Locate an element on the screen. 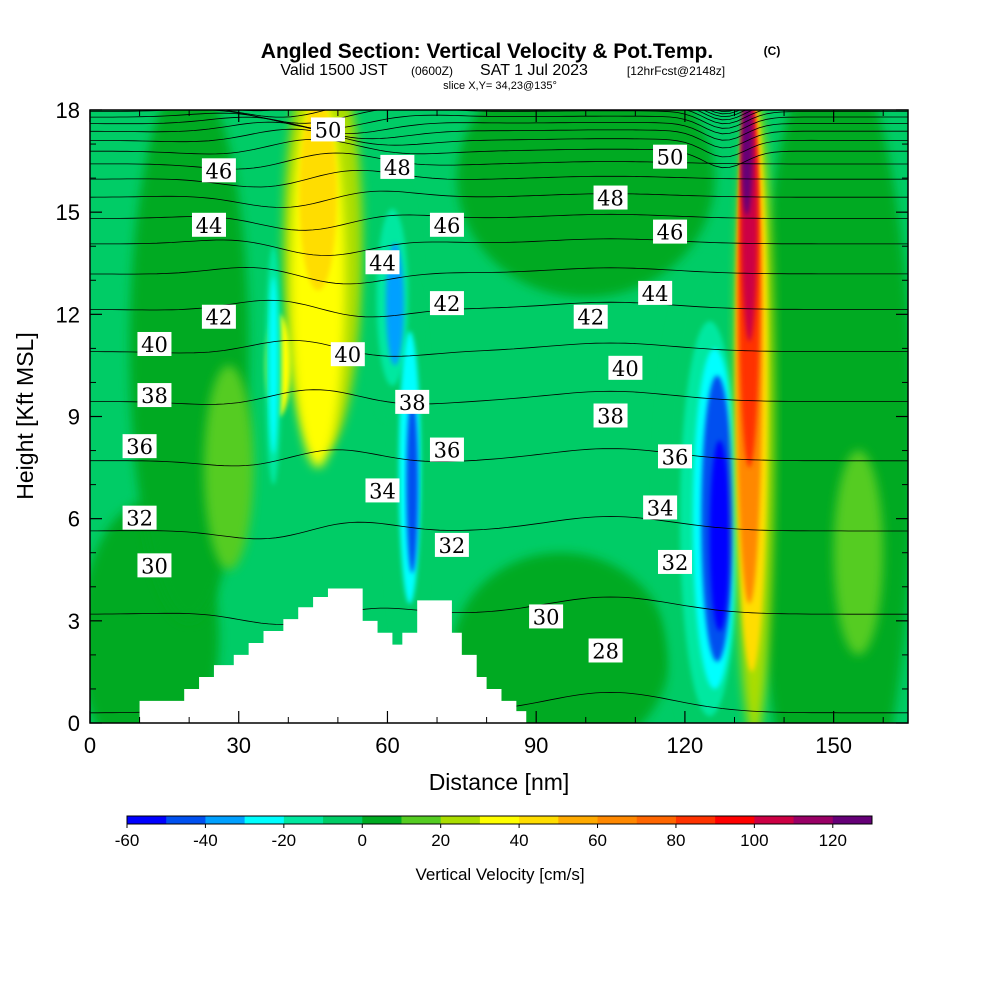 The width and height of the screenshot is (1000, 1000). colorbar-tick-label: -40 is located at coordinates (205, 840).